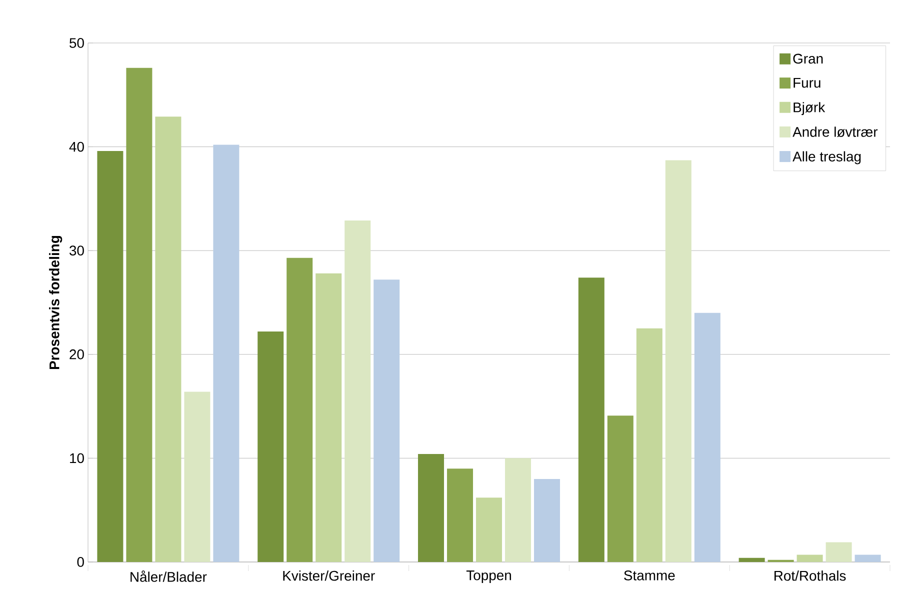 The height and width of the screenshot is (600, 901). Describe the element at coordinates (76, 147) in the screenshot. I see `y-tick-label: 40` at that location.